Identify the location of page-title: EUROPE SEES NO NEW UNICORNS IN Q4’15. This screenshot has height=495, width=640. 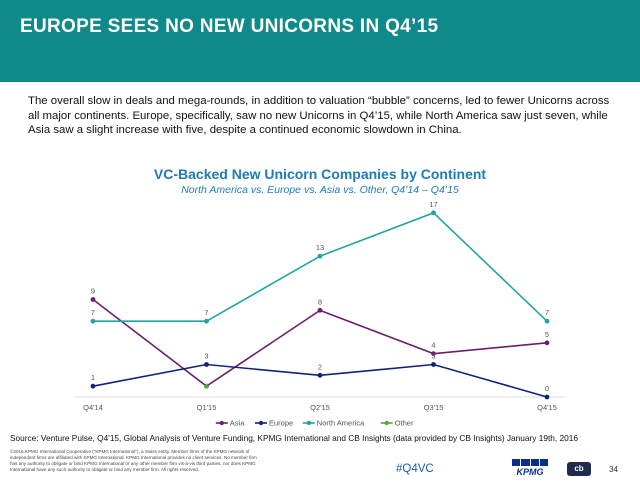
(229, 26).